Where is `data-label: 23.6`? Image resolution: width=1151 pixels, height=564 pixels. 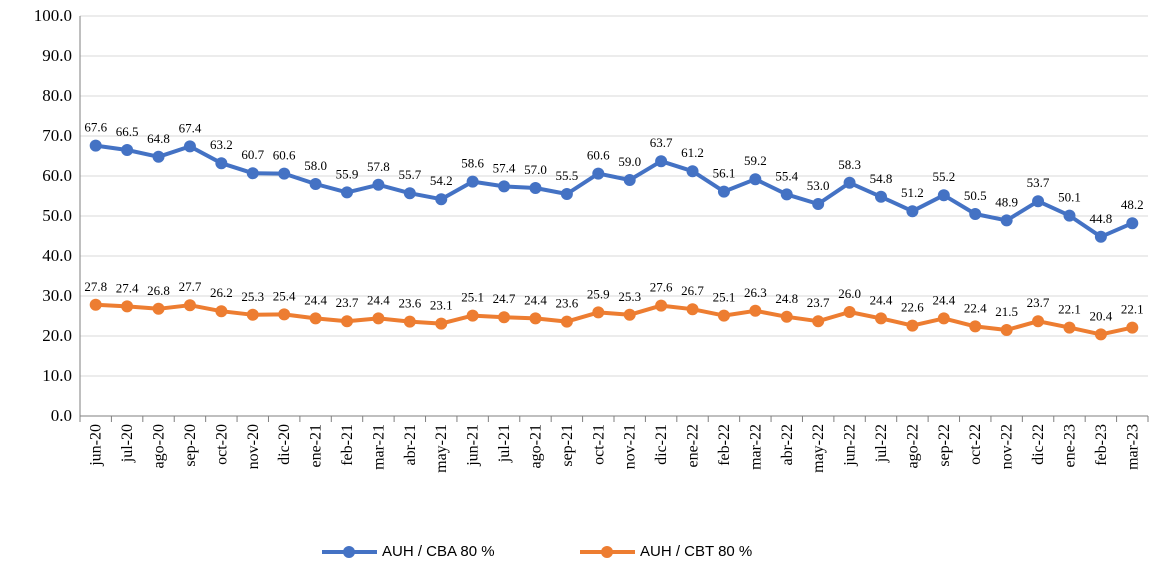 data-label: 23.6 is located at coordinates (409, 303).